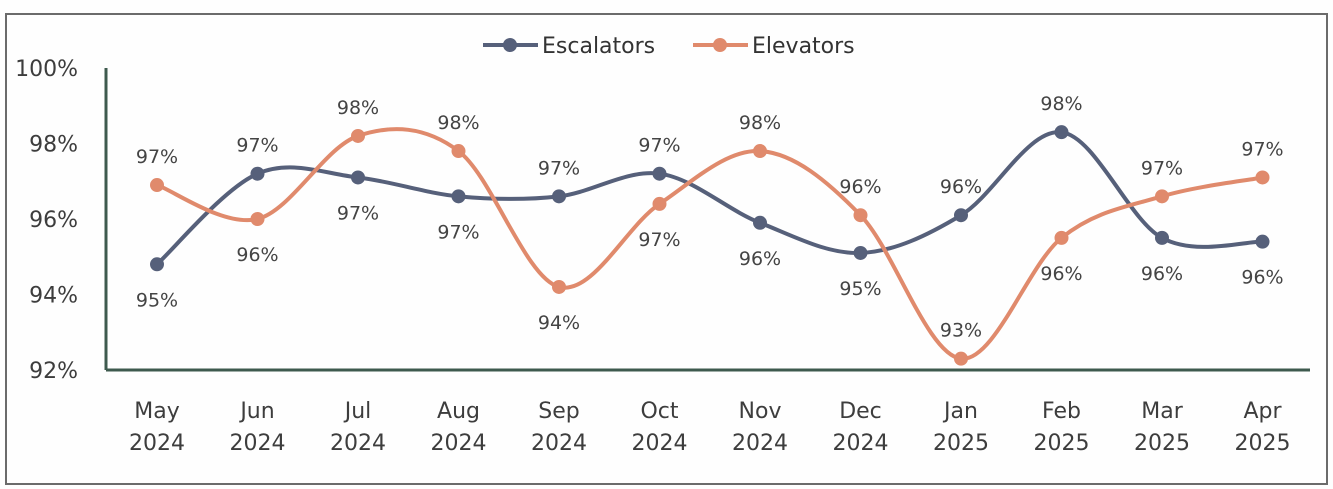  What do you see at coordinates (1162, 411) in the screenshot?
I see `x-tick-label-month: Mar` at bounding box center [1162, 411].